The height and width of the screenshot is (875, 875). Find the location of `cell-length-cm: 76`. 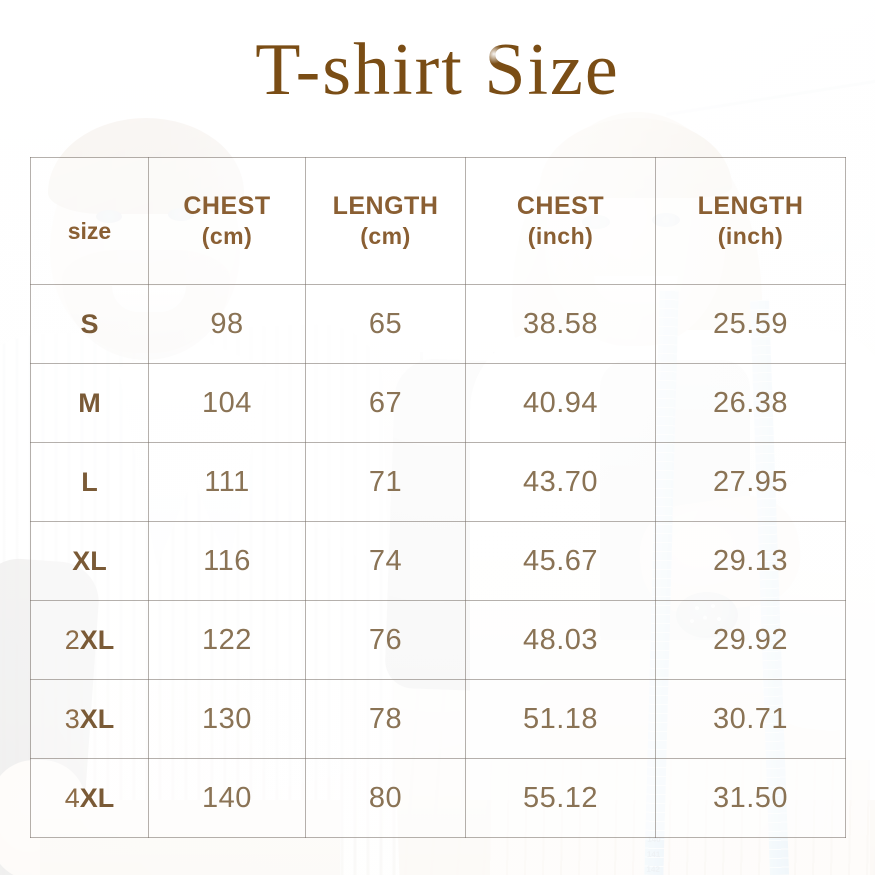

cell-length-cm: 76 is located at coordinates (385, 640).